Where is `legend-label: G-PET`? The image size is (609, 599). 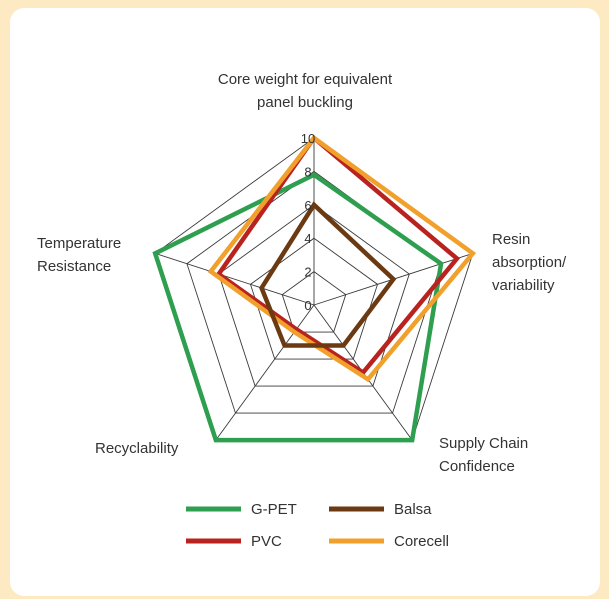 legend-label: G-PET is located at coordinates (274, 509).